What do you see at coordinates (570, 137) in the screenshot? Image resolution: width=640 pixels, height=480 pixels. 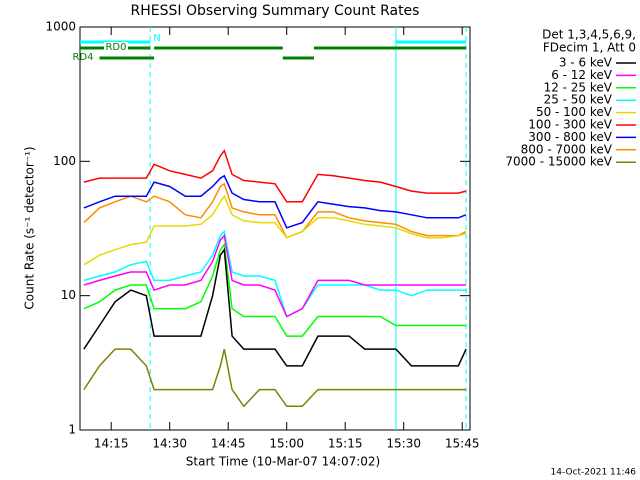 I see `legend-label: 300 - 800 keV` at bounding box center [570, 137].